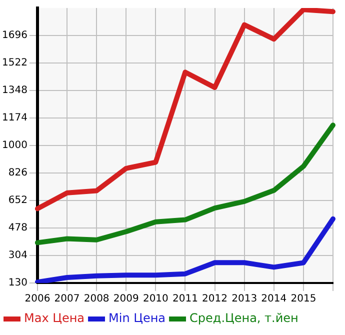 The width and height of the screenshot is (345, 335). Describe the element at coordinates (274, 299) in the screenshot. I see `x-tick-label: 2014` at that location.